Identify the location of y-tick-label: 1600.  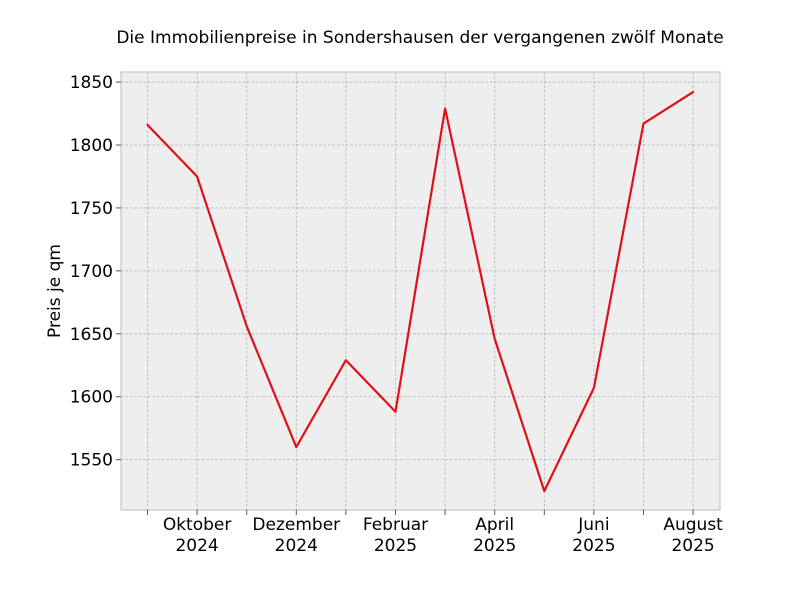
(91, 398).